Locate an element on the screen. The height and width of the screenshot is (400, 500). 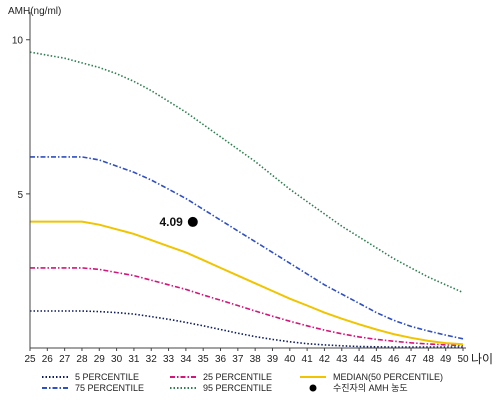
legend-item-25-percentile: 25 PERCENTILE is located at coordinates (221, 377).